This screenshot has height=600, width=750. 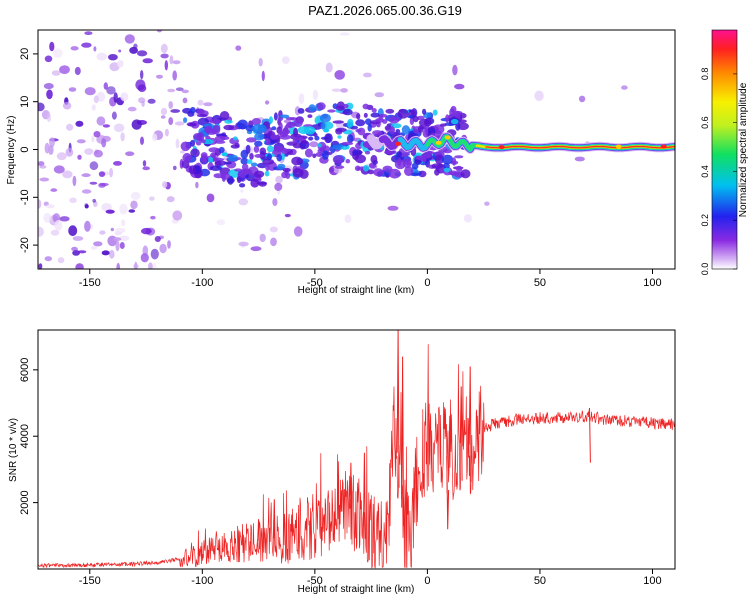 I want to click on y-tick-label: 10, so click(x=25, y=102).